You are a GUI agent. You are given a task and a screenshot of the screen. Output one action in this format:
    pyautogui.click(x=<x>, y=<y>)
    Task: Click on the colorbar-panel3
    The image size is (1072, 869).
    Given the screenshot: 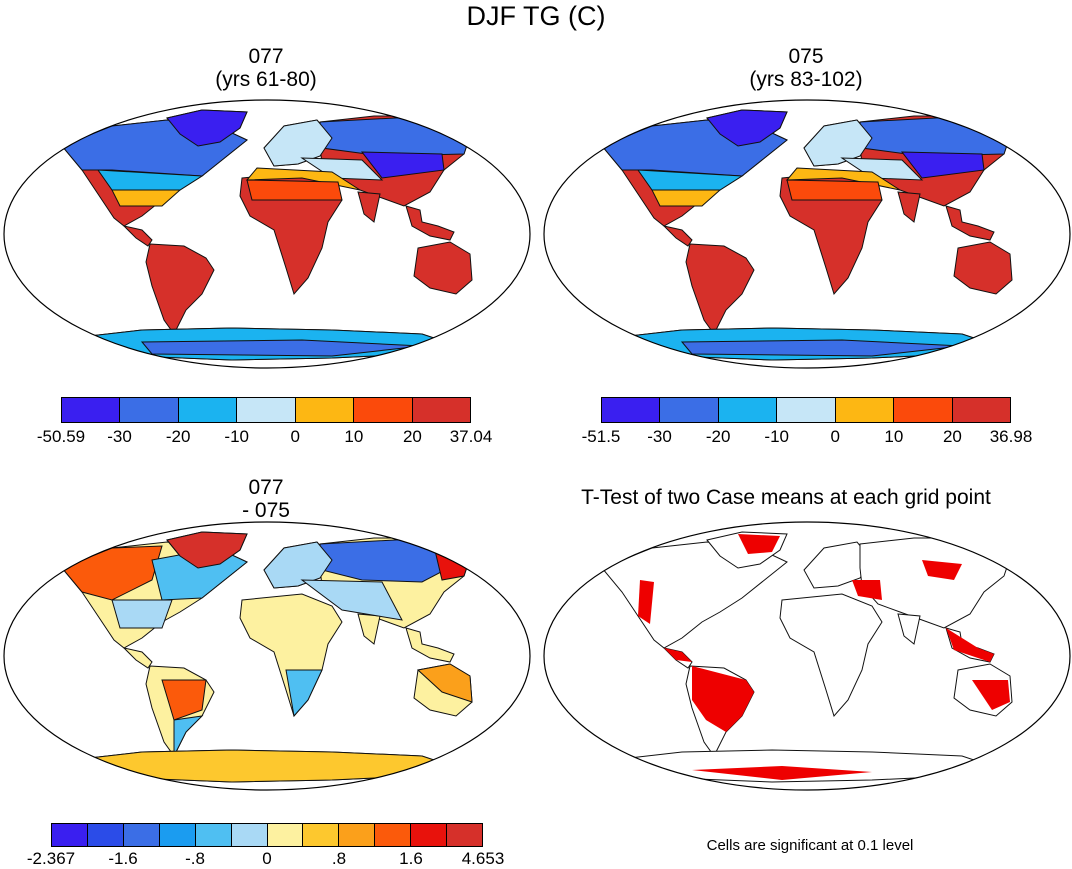 What is the action you would take?
    pyautogui.click(x=267, y=835)
    